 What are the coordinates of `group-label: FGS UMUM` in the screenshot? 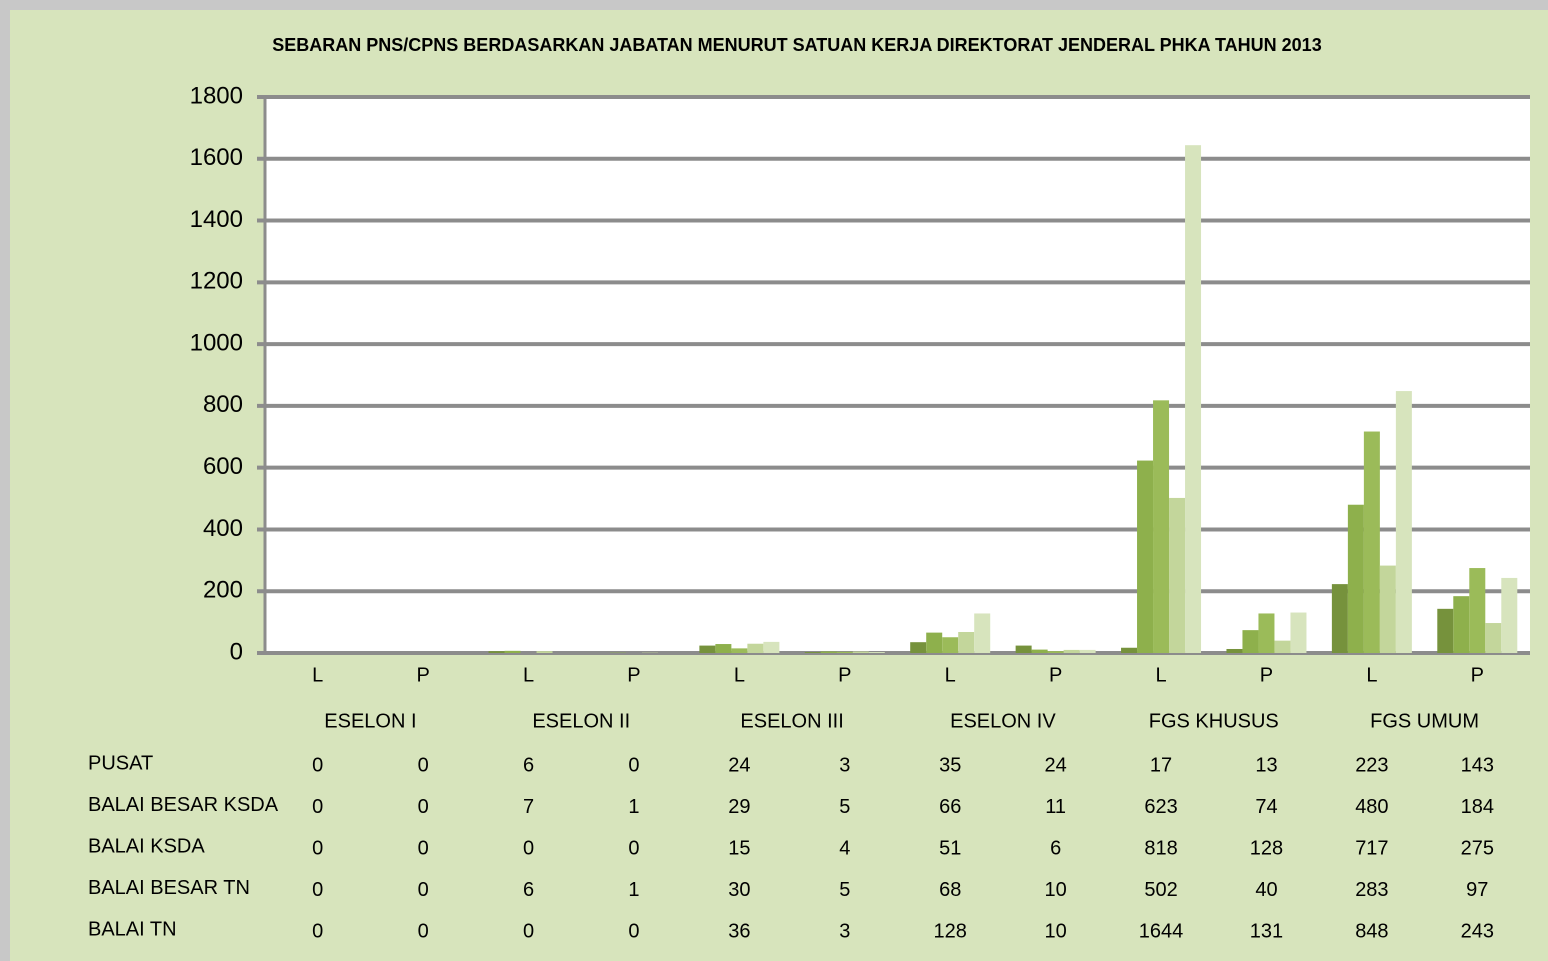 It's located at (1424, 721).